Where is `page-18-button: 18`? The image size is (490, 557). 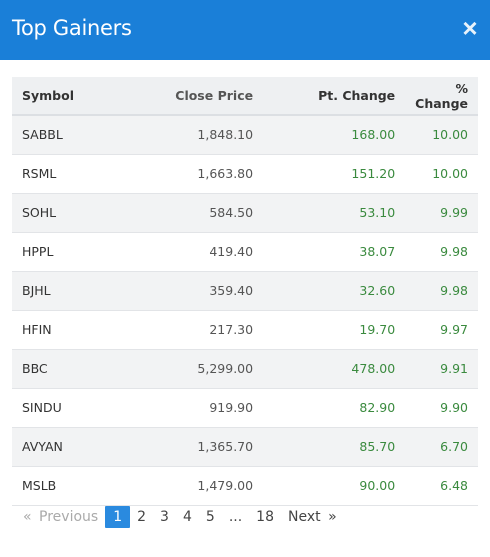 page-18-button: 18 is located at coordinates (265, 517).